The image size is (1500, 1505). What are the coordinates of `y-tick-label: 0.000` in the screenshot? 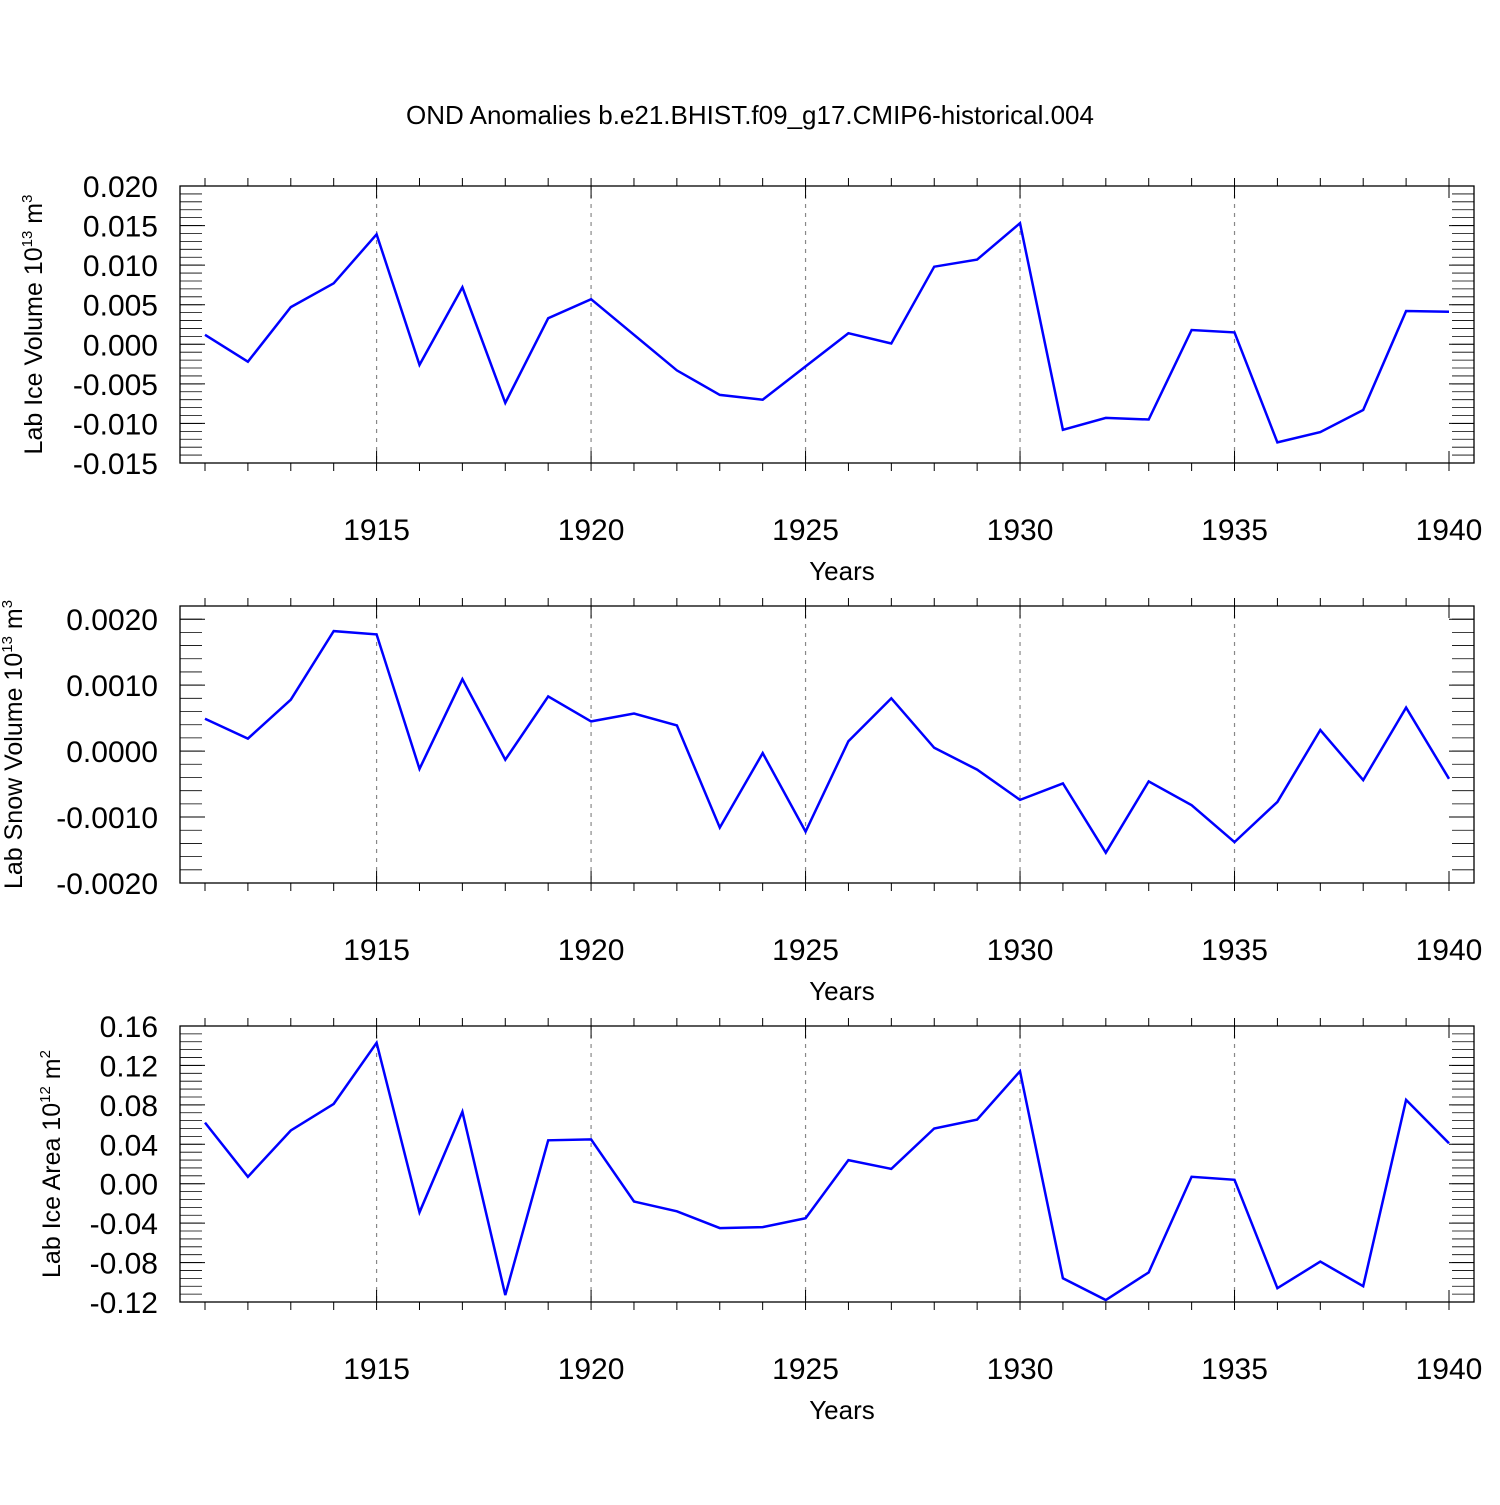 It's located at (120, 345).